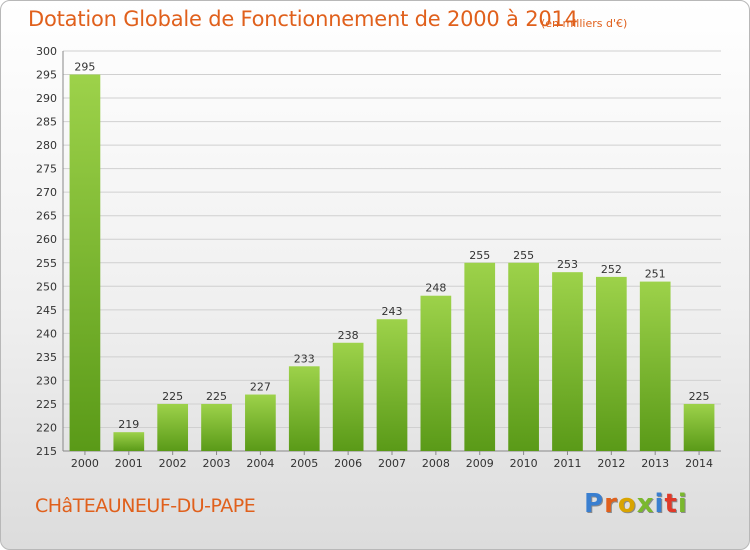 The height and width of the screenshot is (550, 750). What do you see at coordinates (611, 463) in the screenshot?
I see `x-tick-label: 2012` at bounding box center [611, 463].